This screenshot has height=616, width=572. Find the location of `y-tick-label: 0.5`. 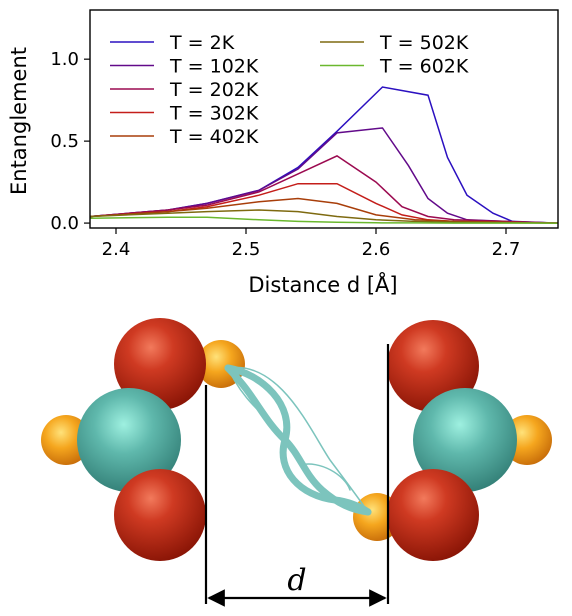

y-tick-label: 0.5 is located at coordinates (64, 141).